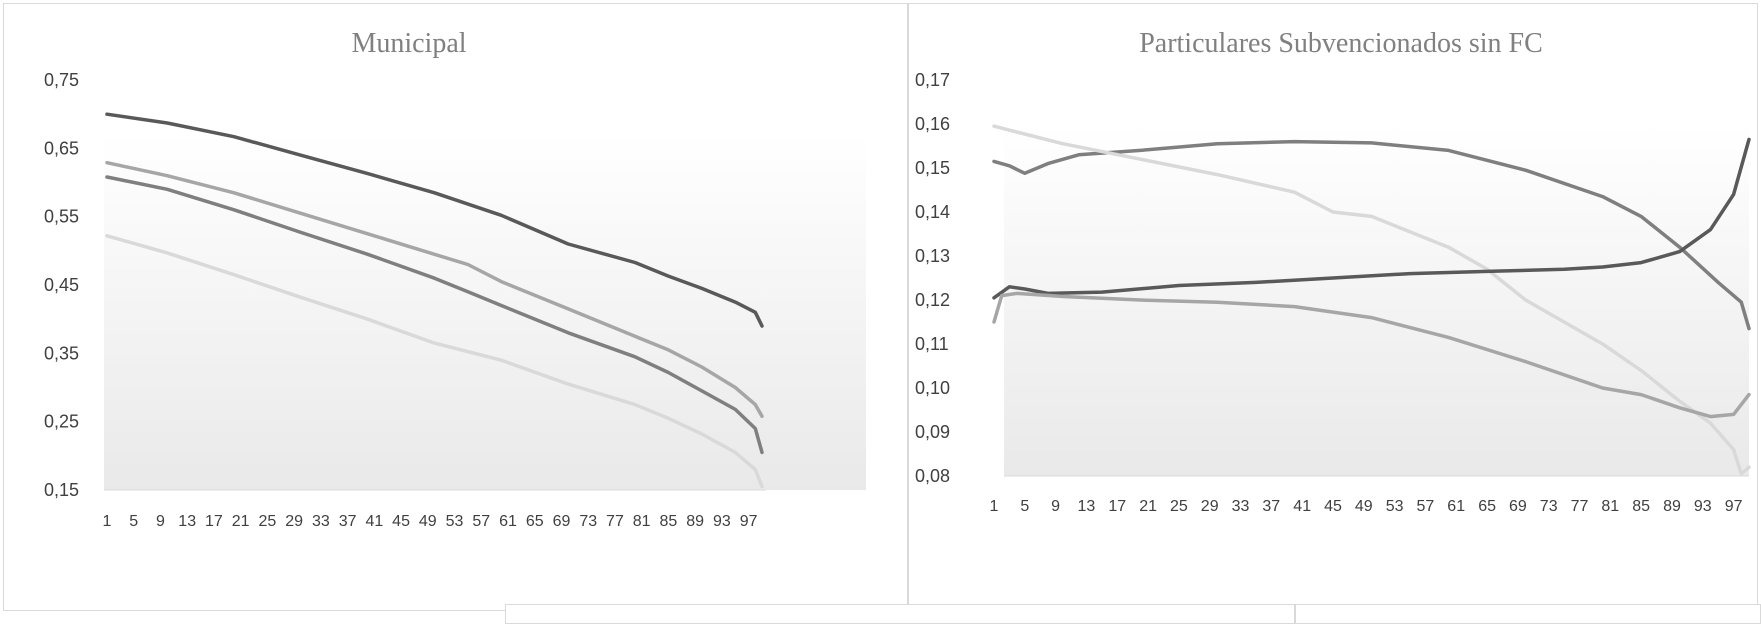 The width and height of the screenshot is (1761, 624). Describe the element at coordinates (61, 217) in the screenshot. I see `y-tick-label: 0,55` at that location.